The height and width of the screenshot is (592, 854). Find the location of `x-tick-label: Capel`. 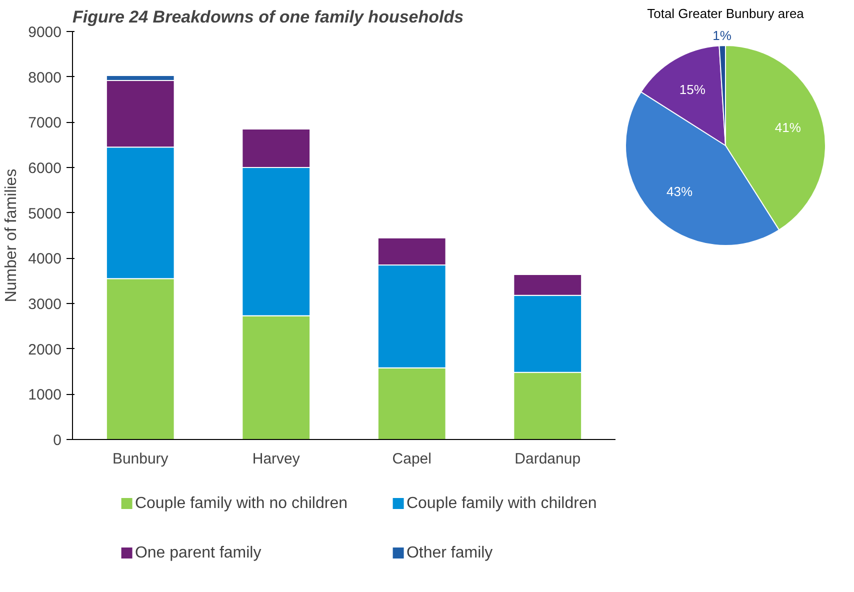

x-tick-label: Capel is located at coordinates (412, 459).